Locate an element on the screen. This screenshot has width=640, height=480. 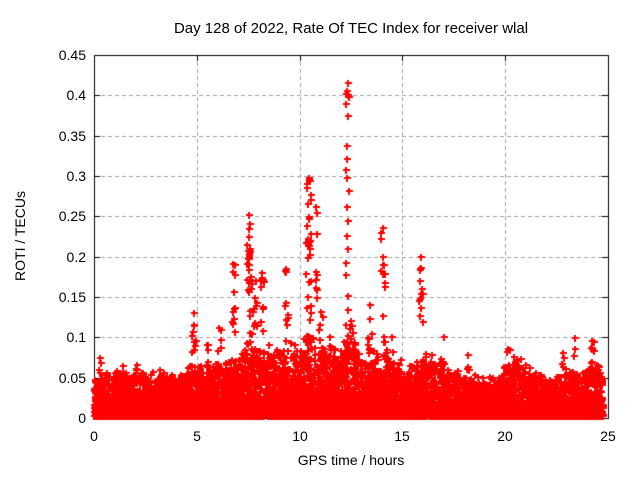
y-tick-label: 0.15 is located at coordinates (72, 297).